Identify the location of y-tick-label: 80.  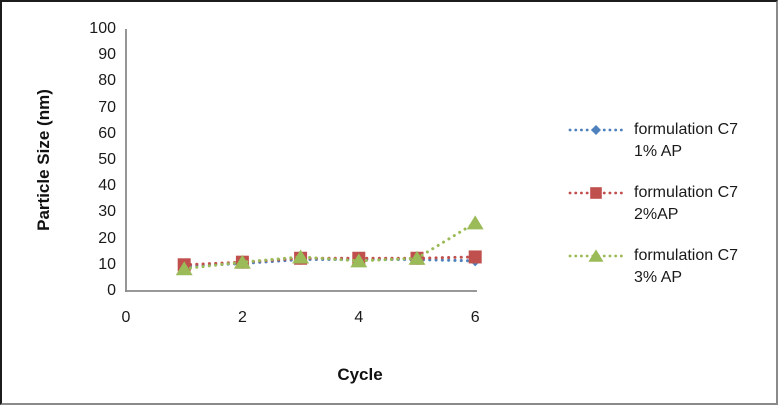
(107, 81).